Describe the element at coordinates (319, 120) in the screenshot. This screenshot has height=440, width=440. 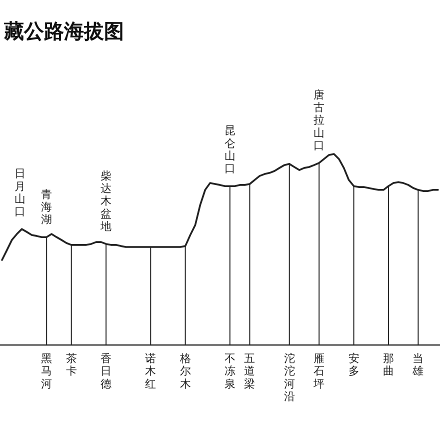
I see `annotation: 唐古拉山口` at that location.